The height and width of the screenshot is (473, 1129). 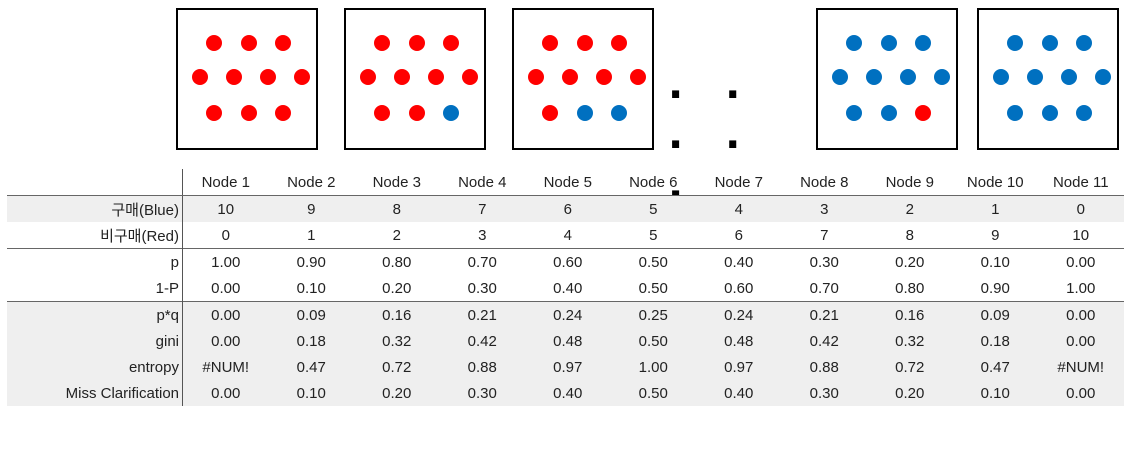 I want to click on table-cell: 0.47, so click(x=996, y=367).